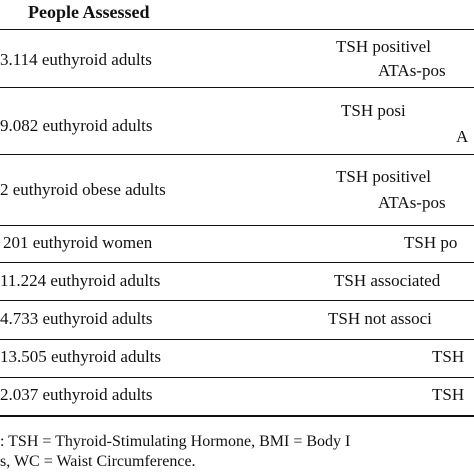 The image size is (474, 474). I want to click on row-1-finding-line1: TSH positivel, so click(383, 46).